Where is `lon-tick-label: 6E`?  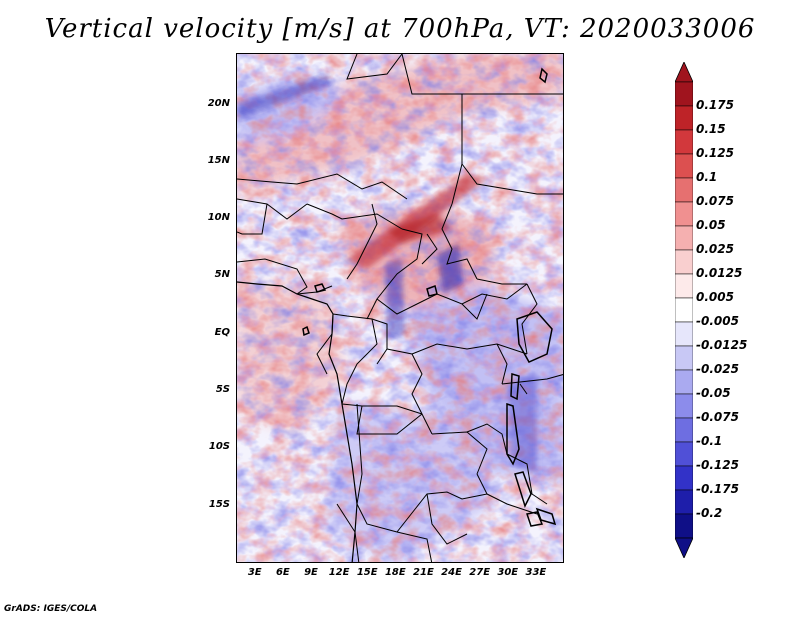 lon-tick-label: 6E is located at coordinates (282, 572).